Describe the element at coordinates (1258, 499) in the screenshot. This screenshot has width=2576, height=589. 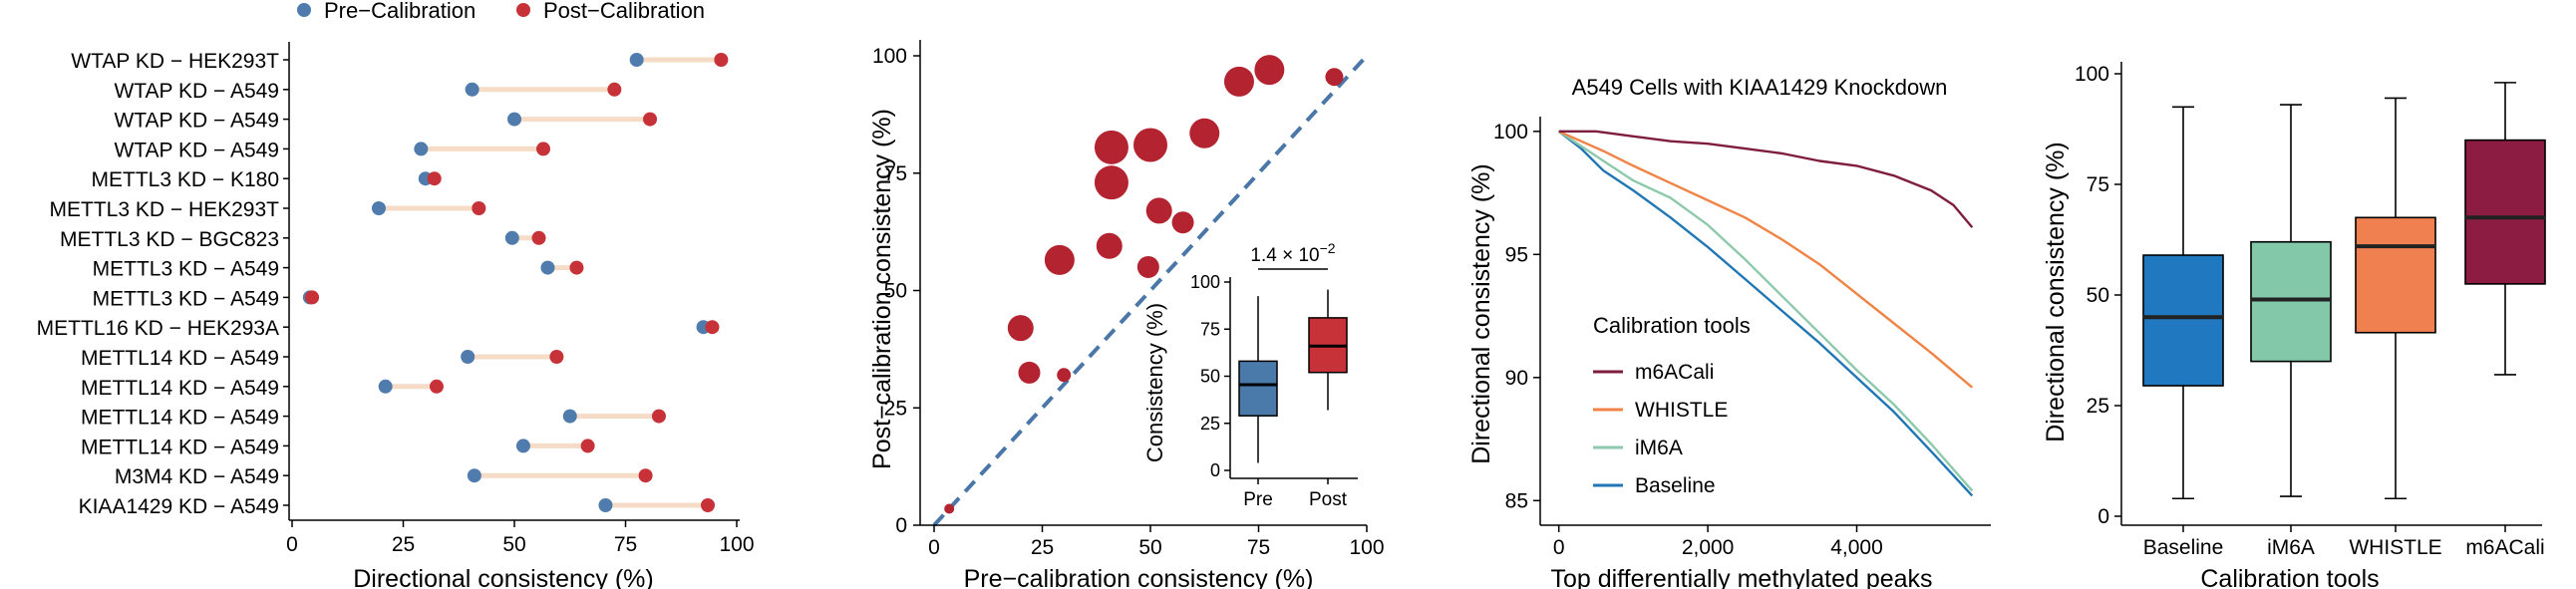
I see `inset-x-tick-label: Pre` at that location.